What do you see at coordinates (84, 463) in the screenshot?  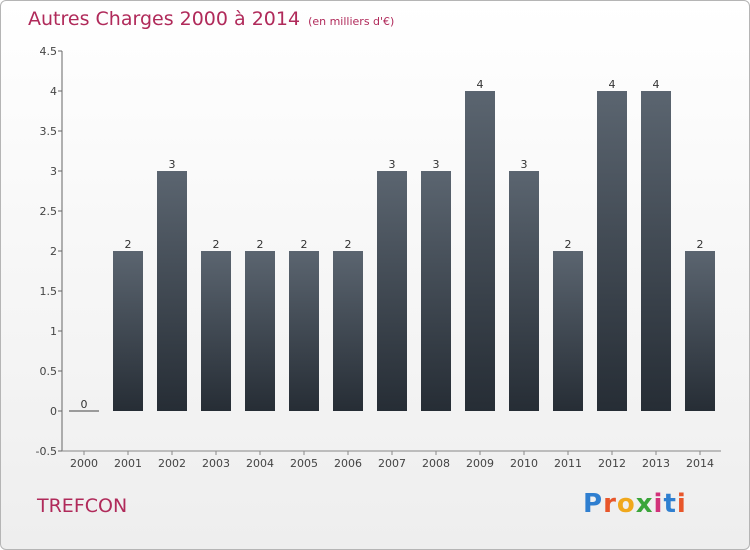 I see `x-tick-label: 2000` at bounding box center [84, 463].